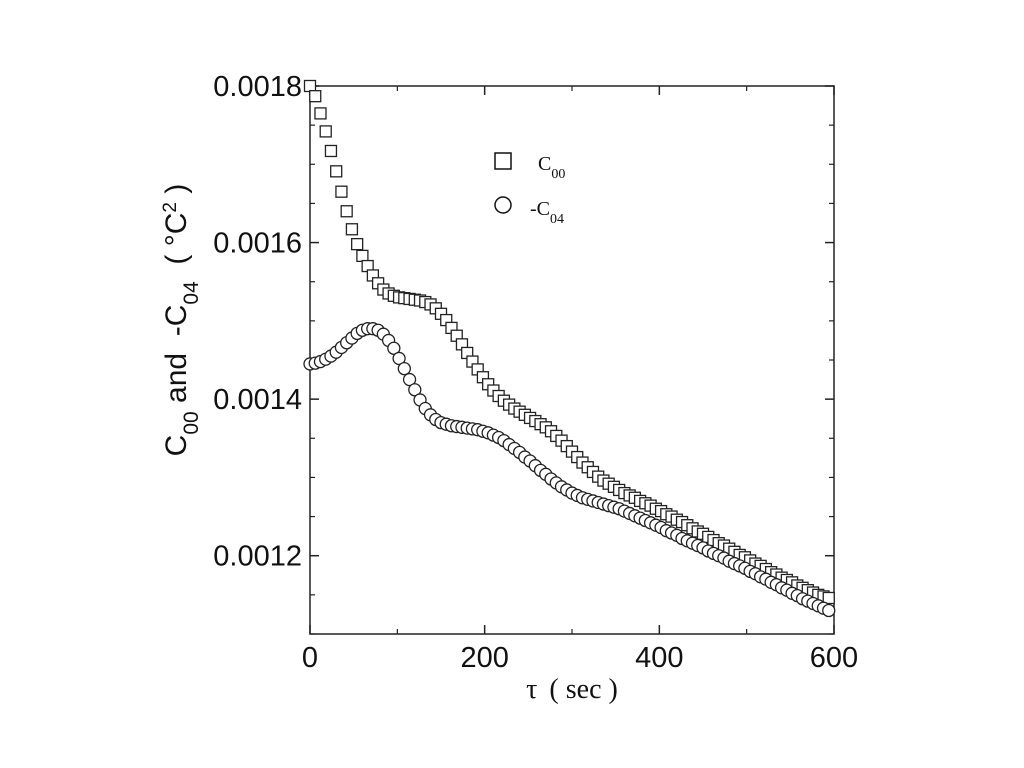 This screenshot has width=1024, height=768. What do you see at coordinates (544, 164) in the screenshot?
I see `legend-c00-main: C` at bounding box center [544, 164].